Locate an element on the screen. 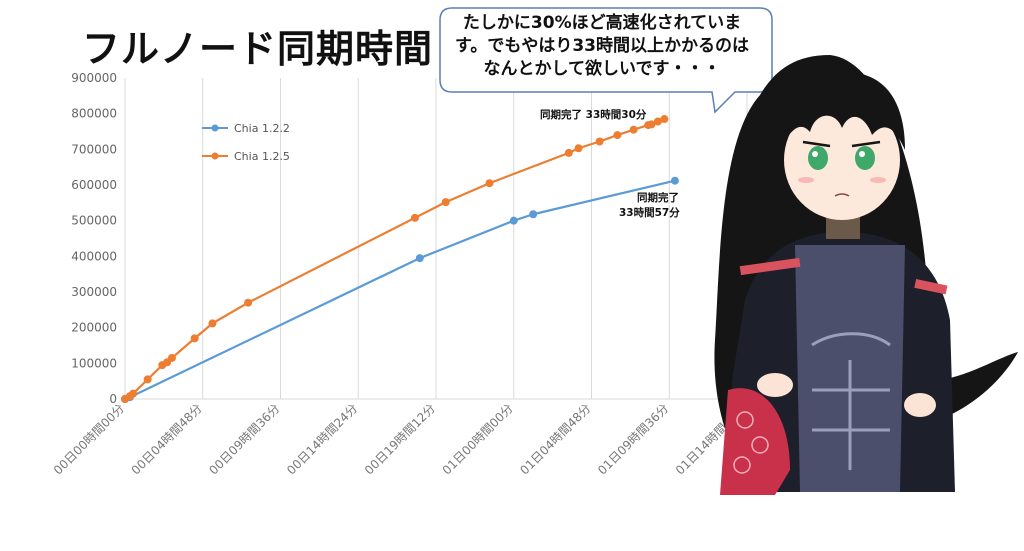 Image resolution: width=1024 pixels, height=551 pixels. right-eye-highlight is located at coordinates (862, 154).